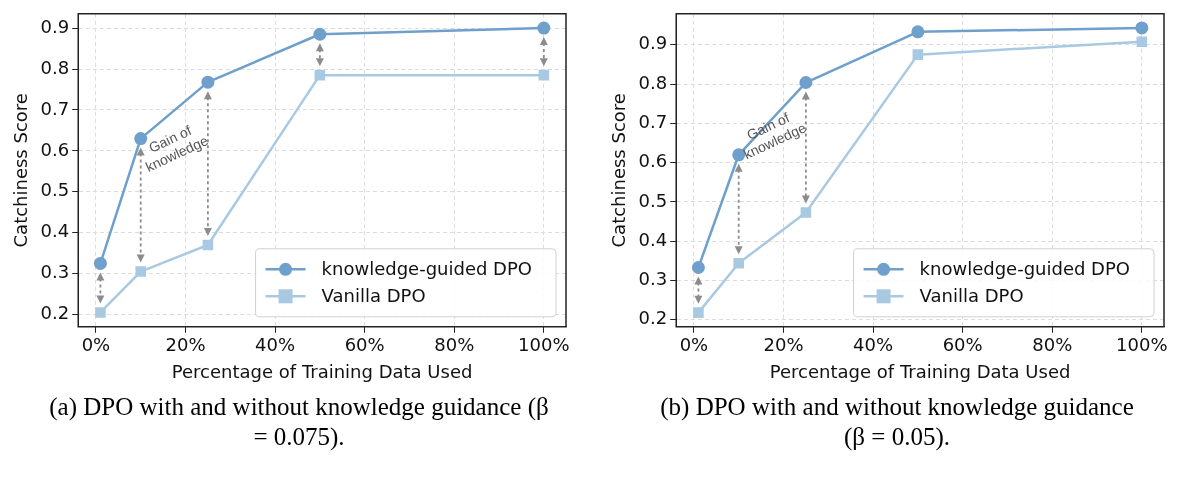  Describe the element at coordinates (897, 422) in the screenshot. I see `text: (b) DPO with and without knowledge guidance (β = 0.05).` at that location.